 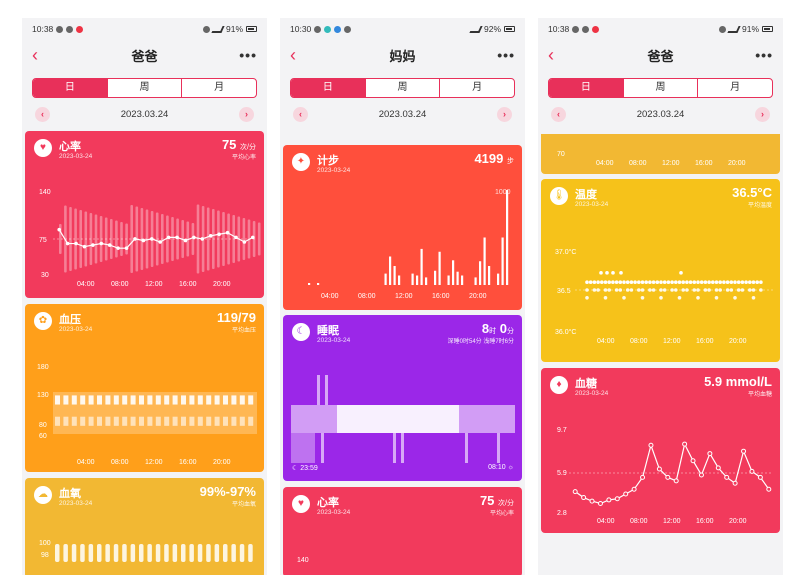 I want to click on card-subtitle: 平均血糖, so click(x=759, y=395).